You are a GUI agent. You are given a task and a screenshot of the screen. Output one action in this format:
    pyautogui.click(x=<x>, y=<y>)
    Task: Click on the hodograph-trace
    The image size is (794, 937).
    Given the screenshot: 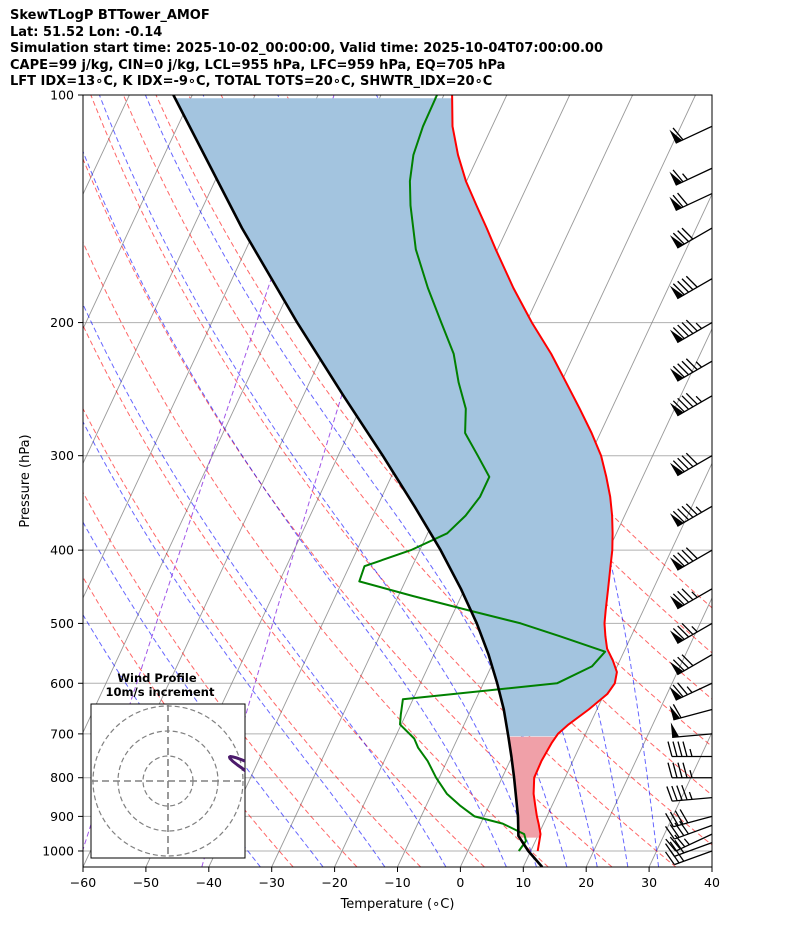 What is the action you would take?
    pyautogui.click(x=236, y=764)
    